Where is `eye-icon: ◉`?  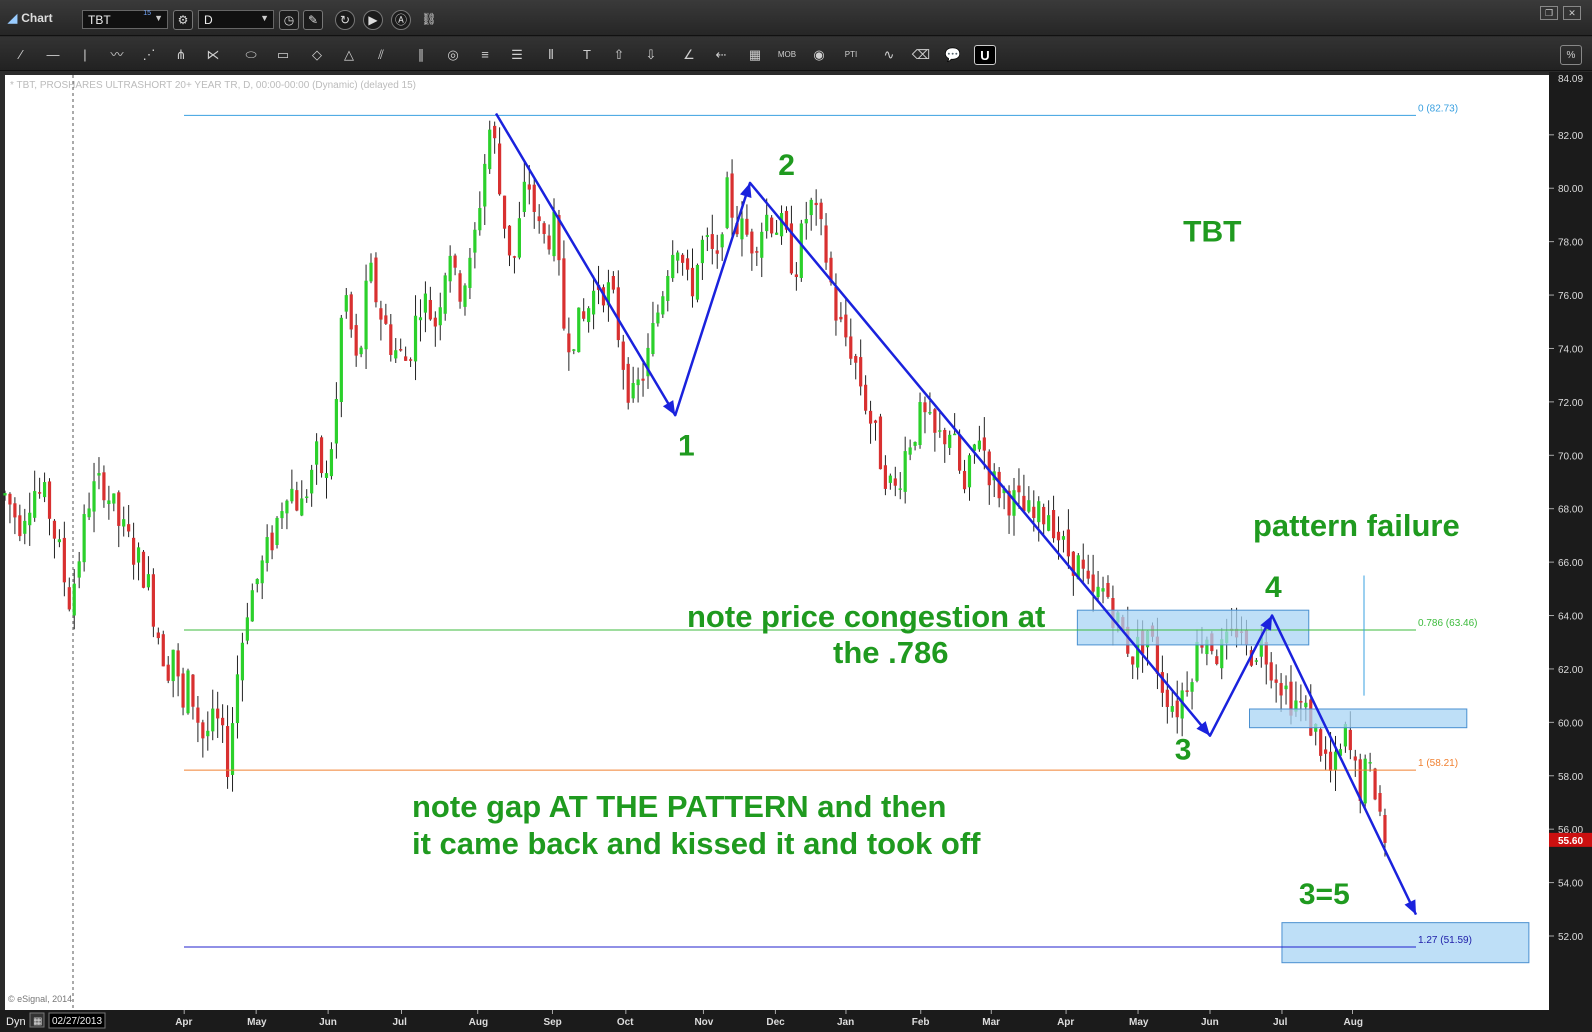
eye-icon: ◉ is located at coordinates (819, 54).